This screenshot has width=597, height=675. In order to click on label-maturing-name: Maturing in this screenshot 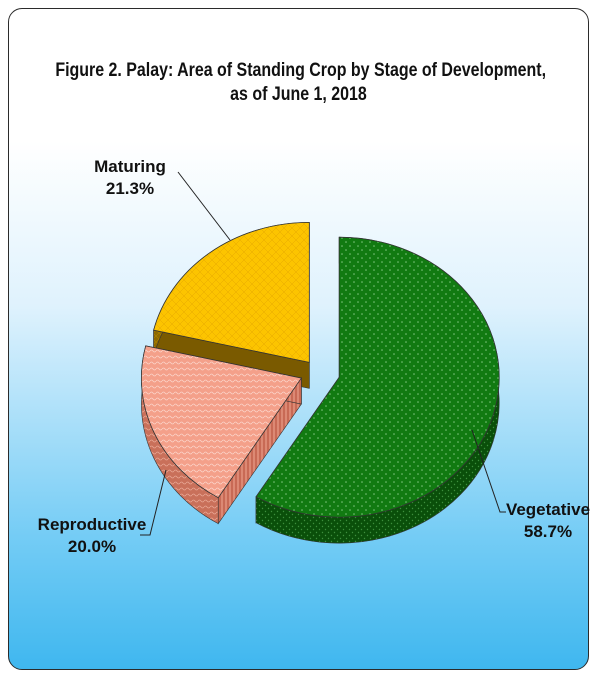, I will do `click(130, 166)`.